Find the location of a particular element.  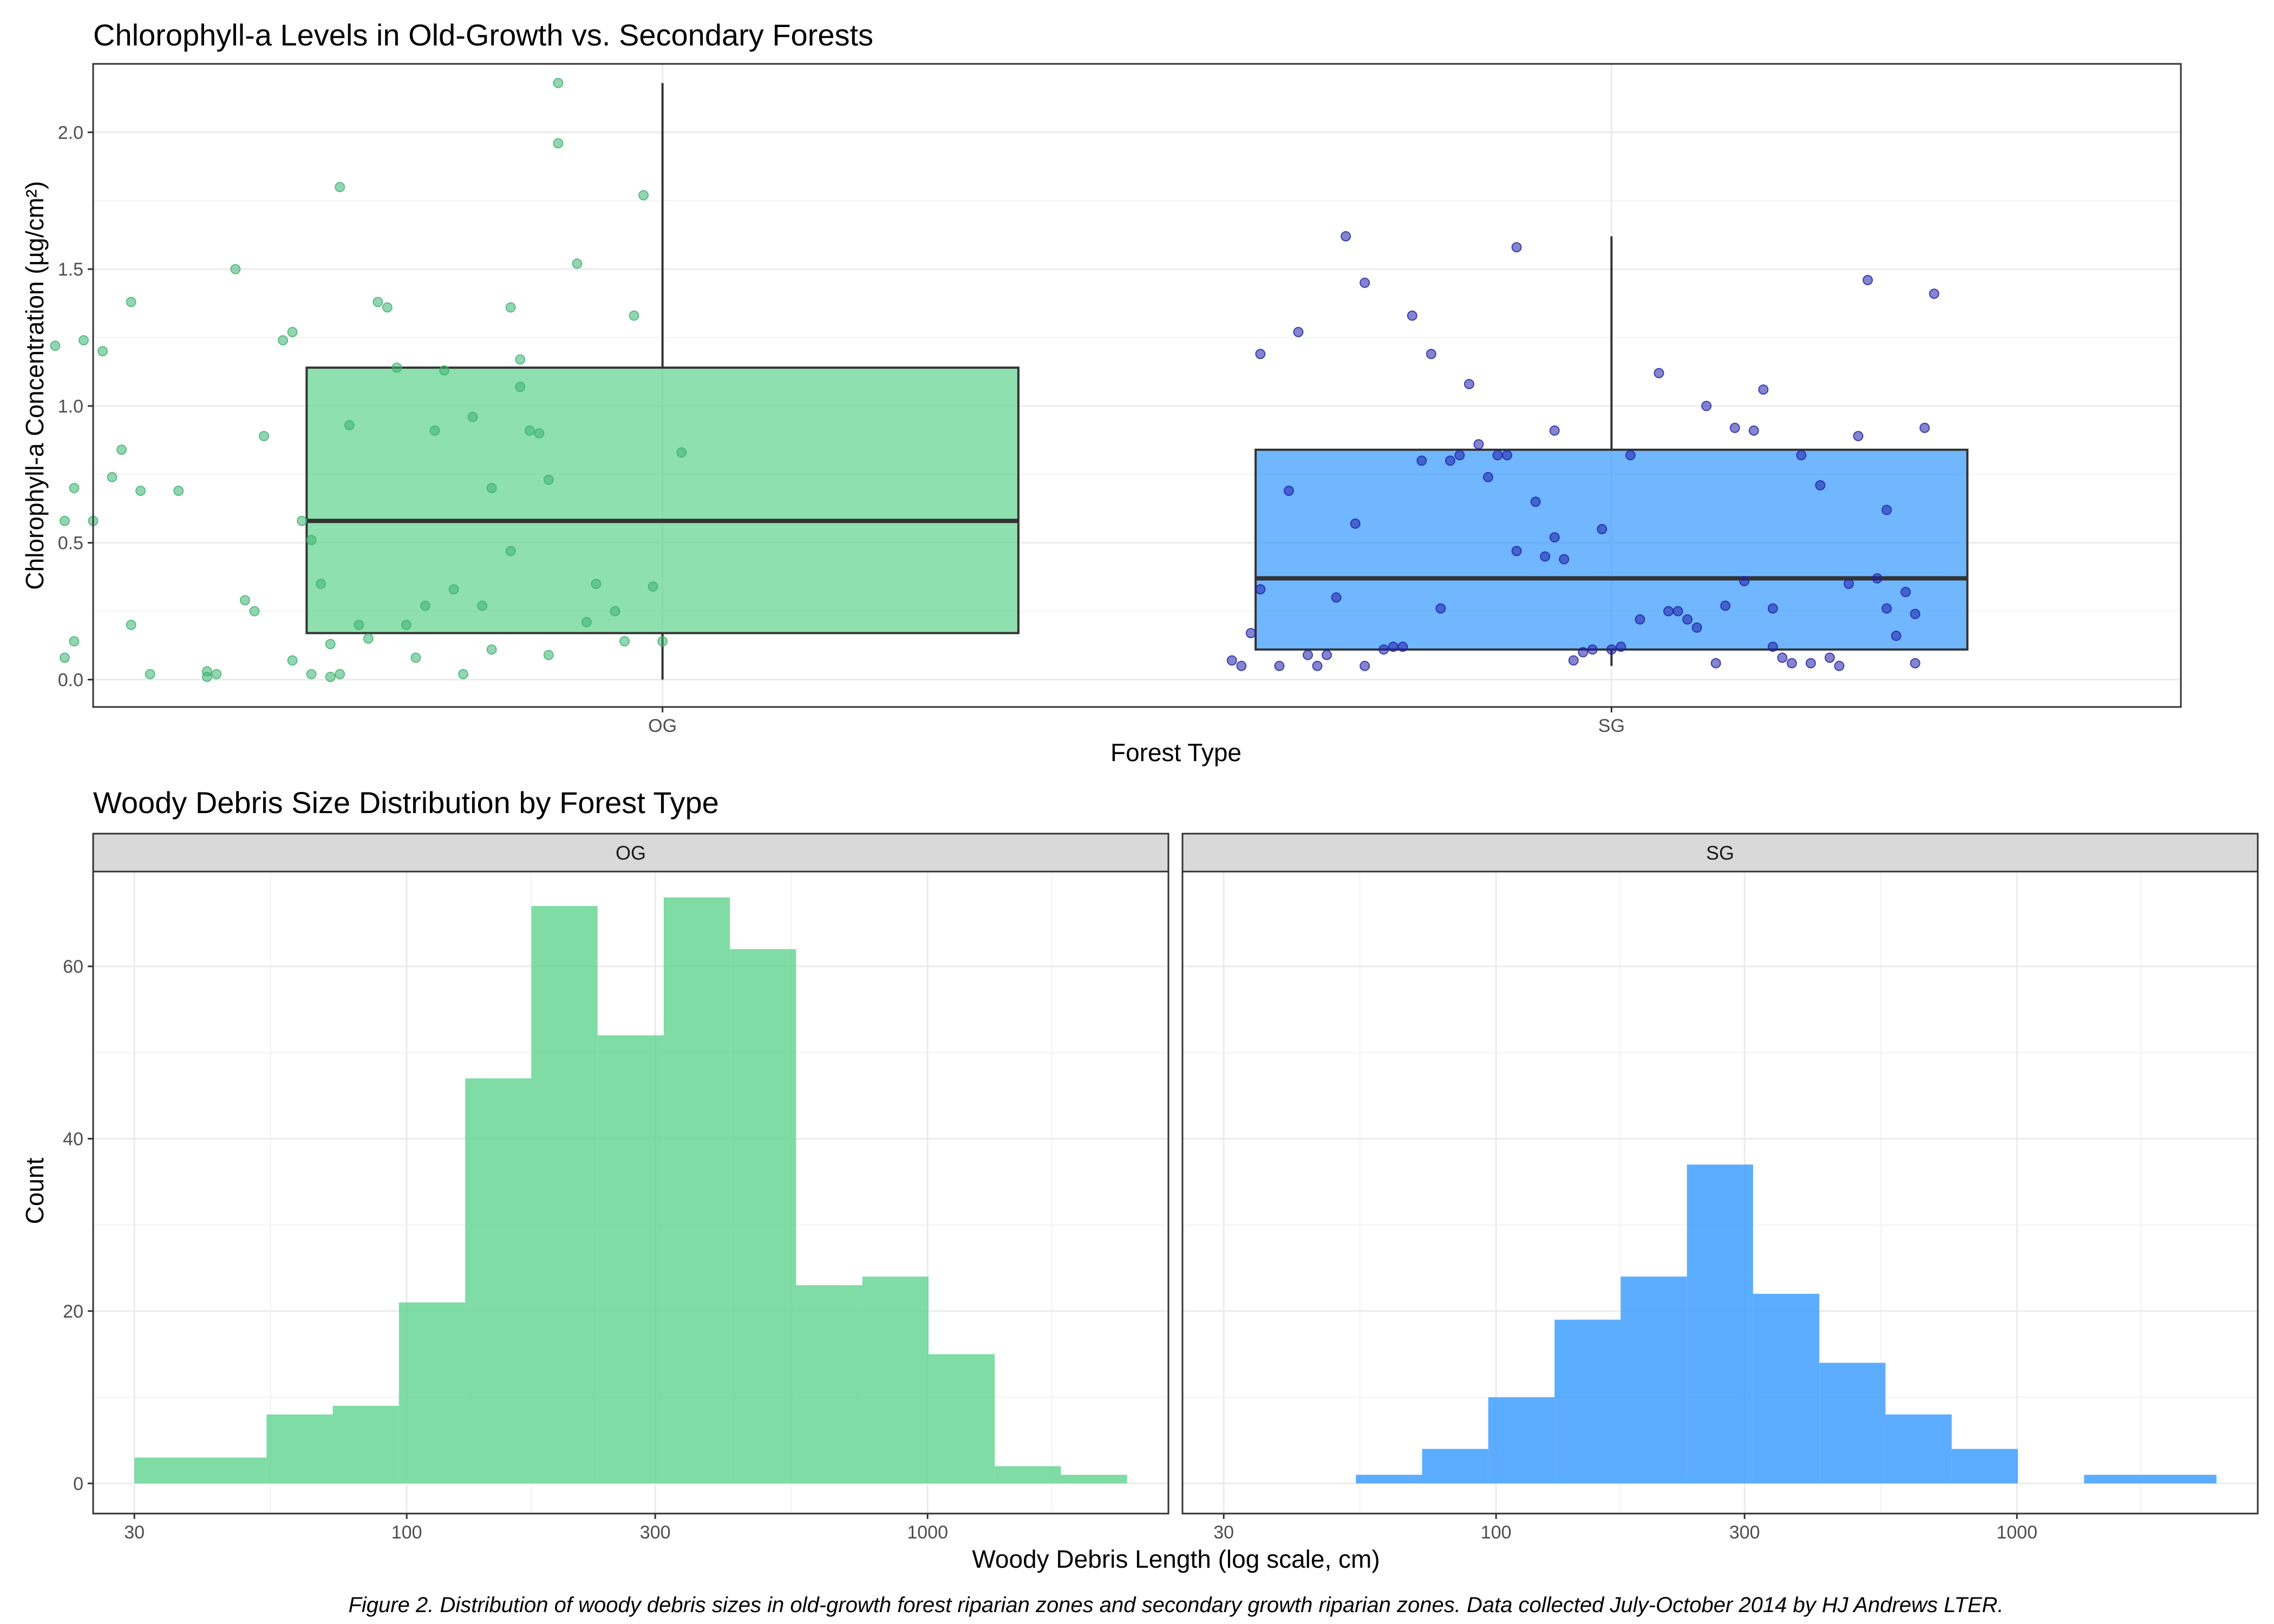

histogram-x-axis: 30 100 300 1000 30 100 300 1000 is located at coordinates (1081, 1528).